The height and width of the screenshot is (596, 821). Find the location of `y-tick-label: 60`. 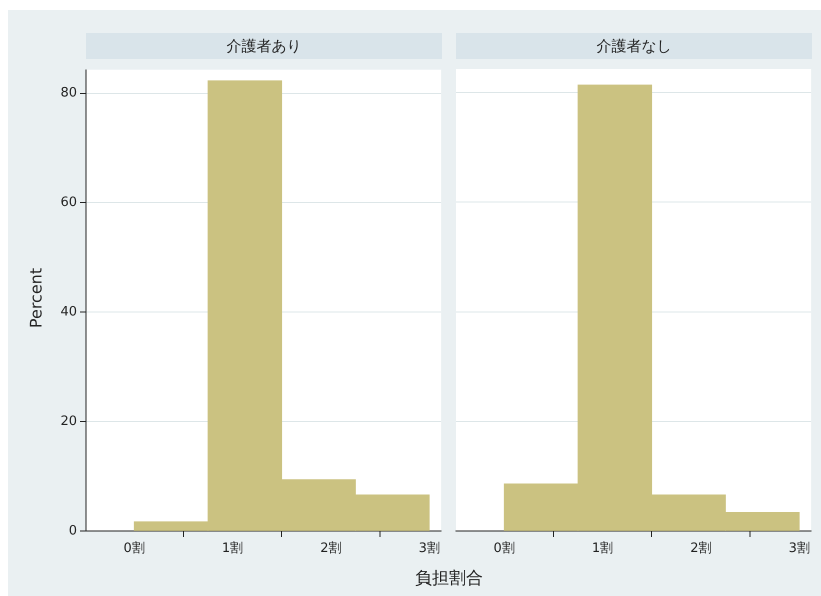

y-tick-label: 60 is located at coordinates (68, 202).